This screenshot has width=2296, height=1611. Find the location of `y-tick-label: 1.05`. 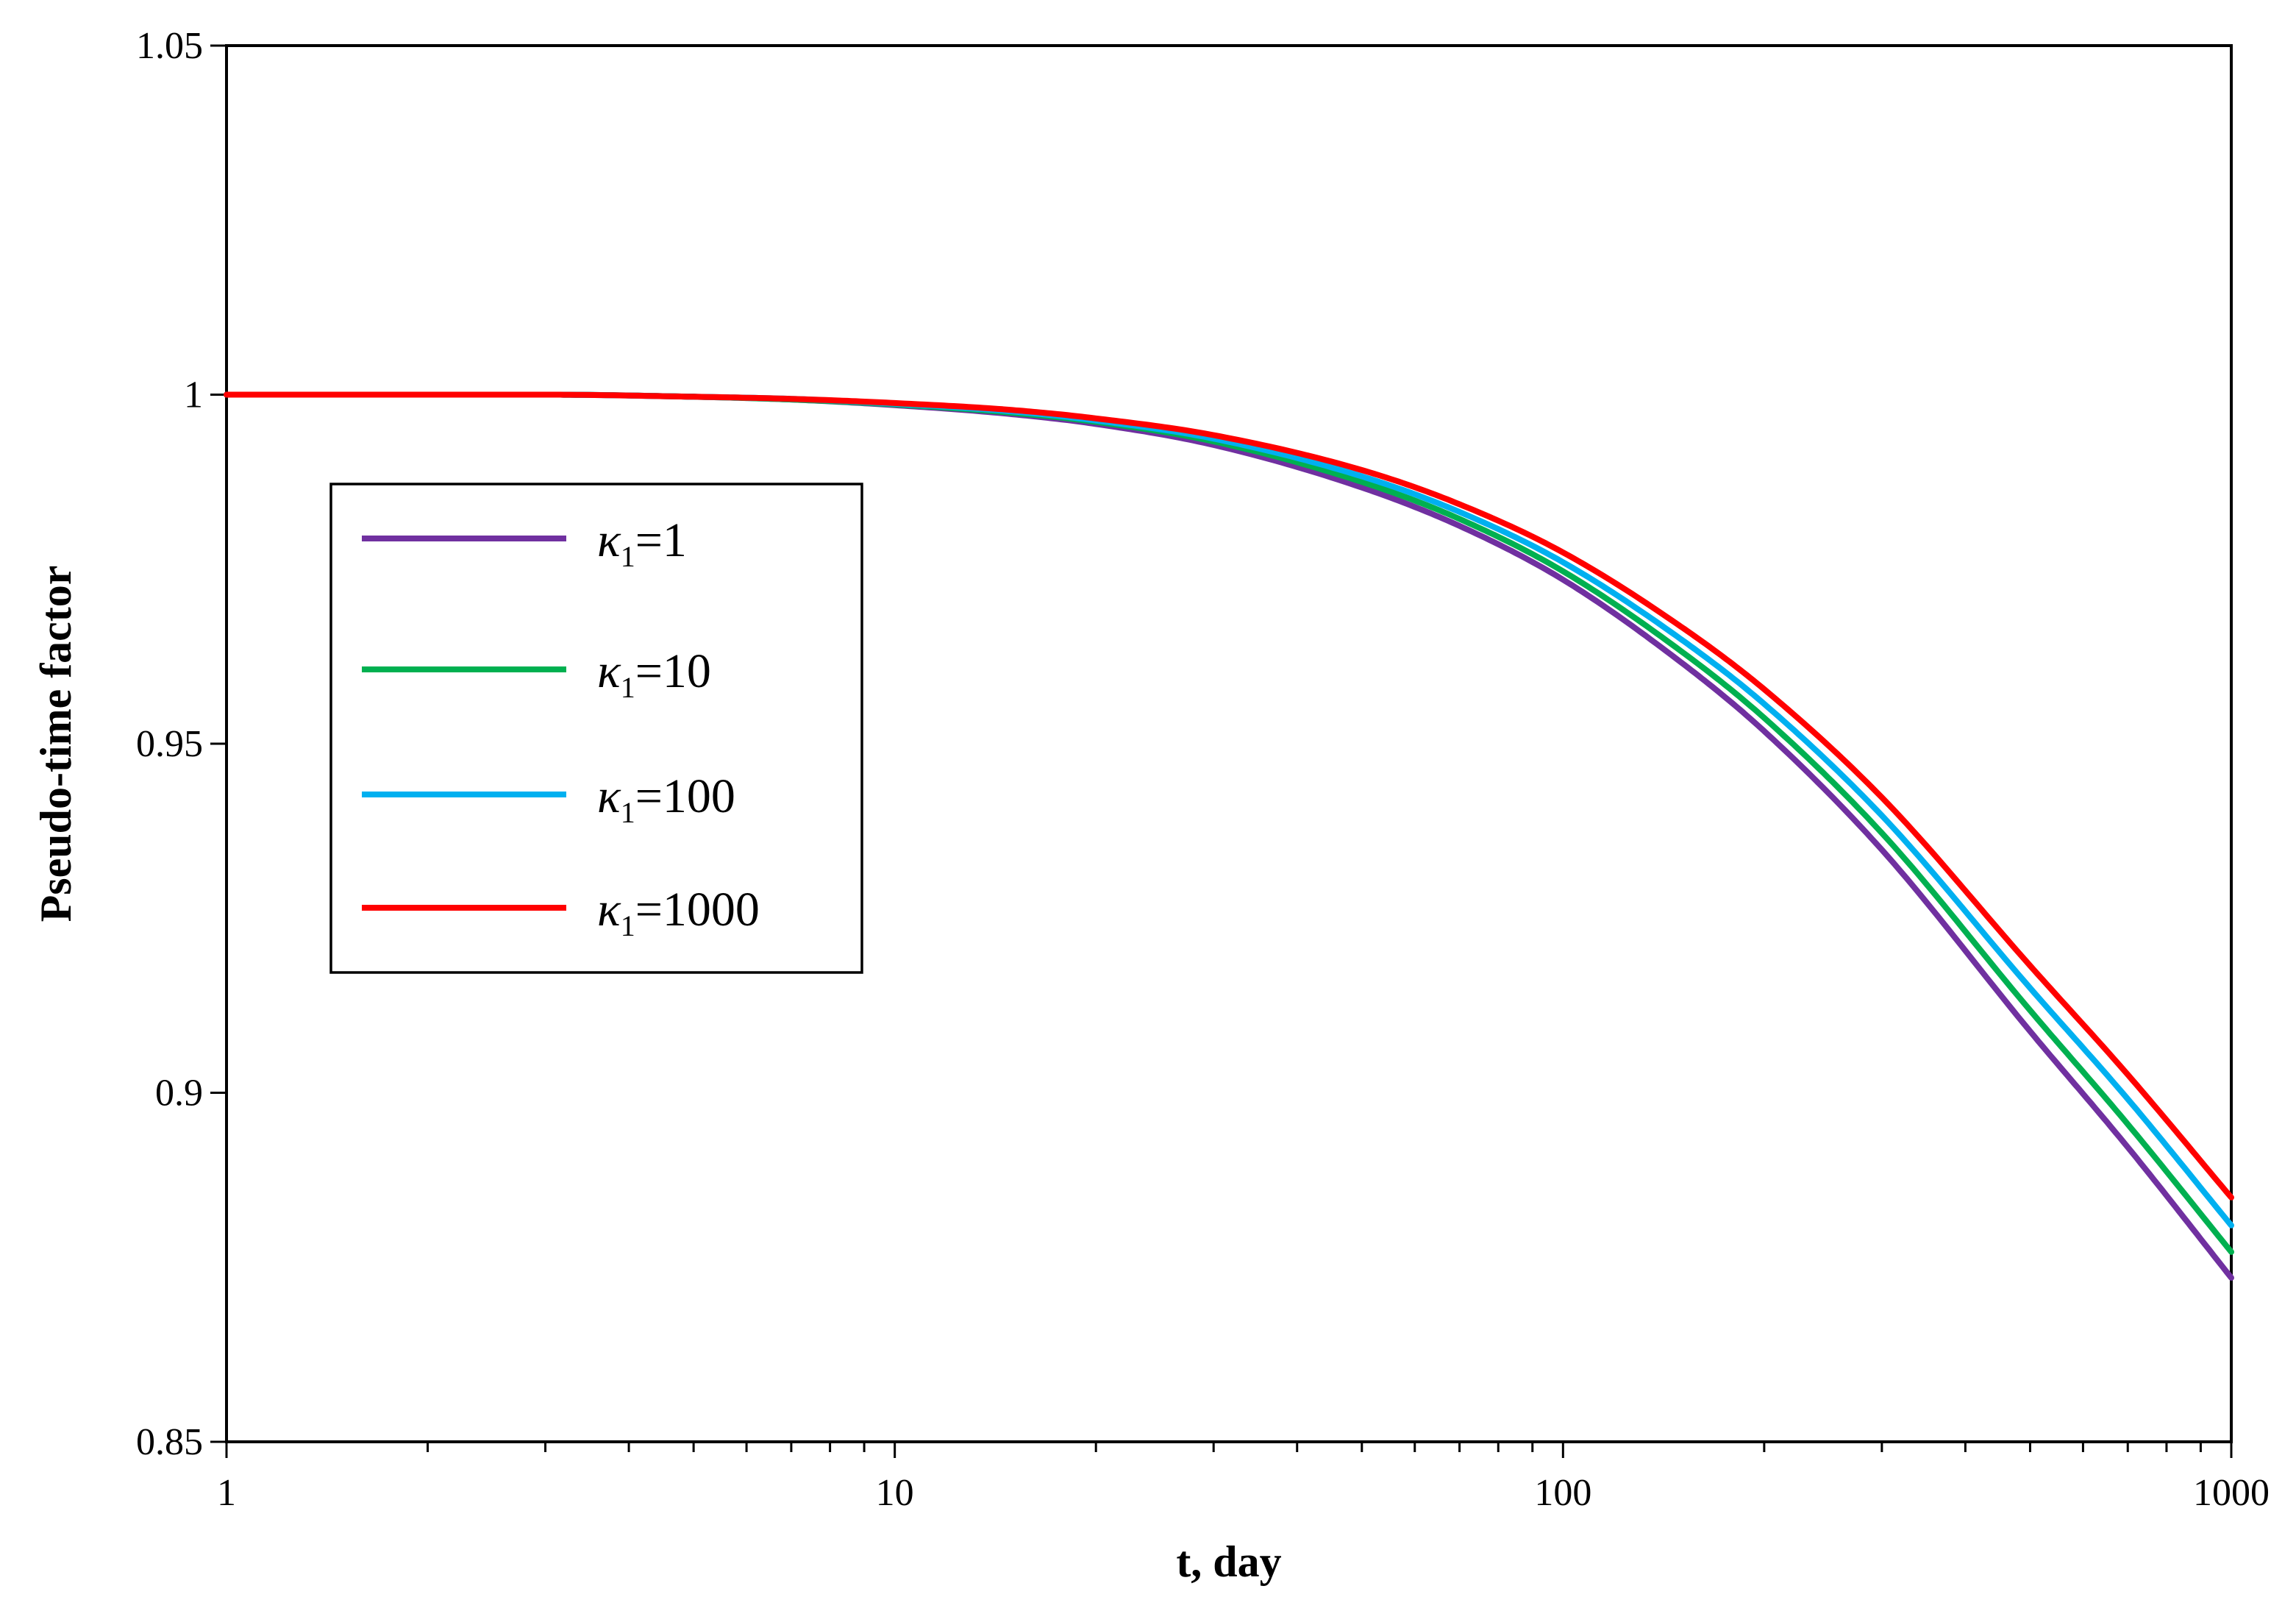

y-tick-label: 1.05 is located at coordinates (170, 46).